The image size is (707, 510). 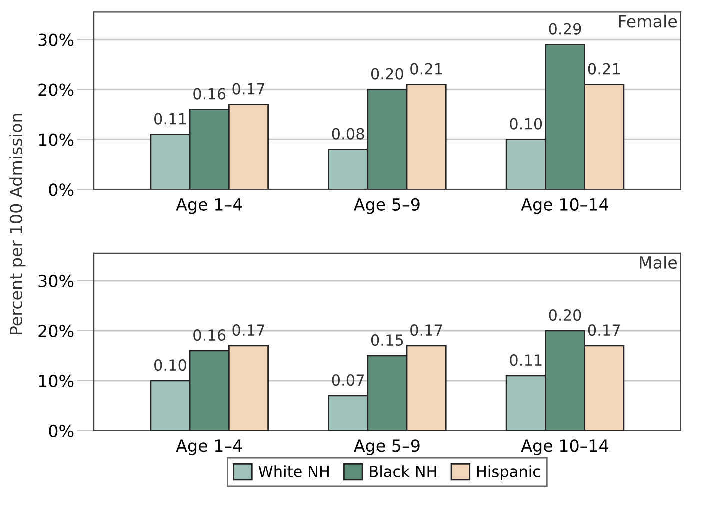 What do you see at coordinates (565, 29) in the screenshot?
I see `data-label: 0.29` at bounding box center [565, 29].